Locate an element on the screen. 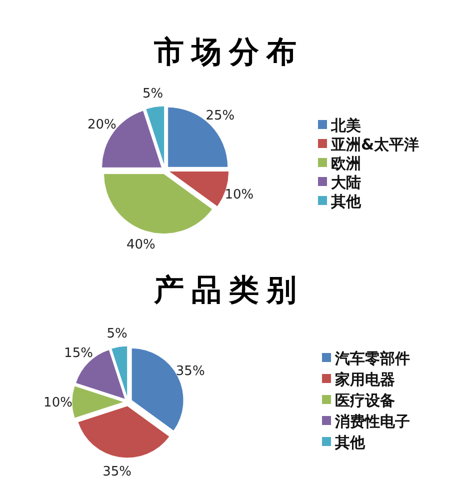 The image size is (462, 504). data-label: 20% is located at coordinates (101, 125).